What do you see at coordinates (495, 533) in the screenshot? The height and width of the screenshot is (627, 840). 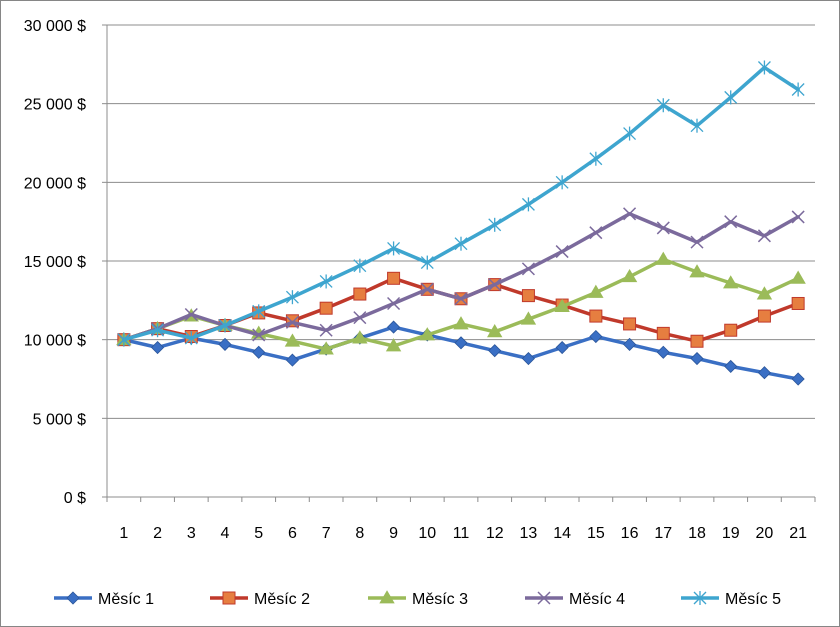 I see `x-tick-label: 12` at bounding box center [495, 533].